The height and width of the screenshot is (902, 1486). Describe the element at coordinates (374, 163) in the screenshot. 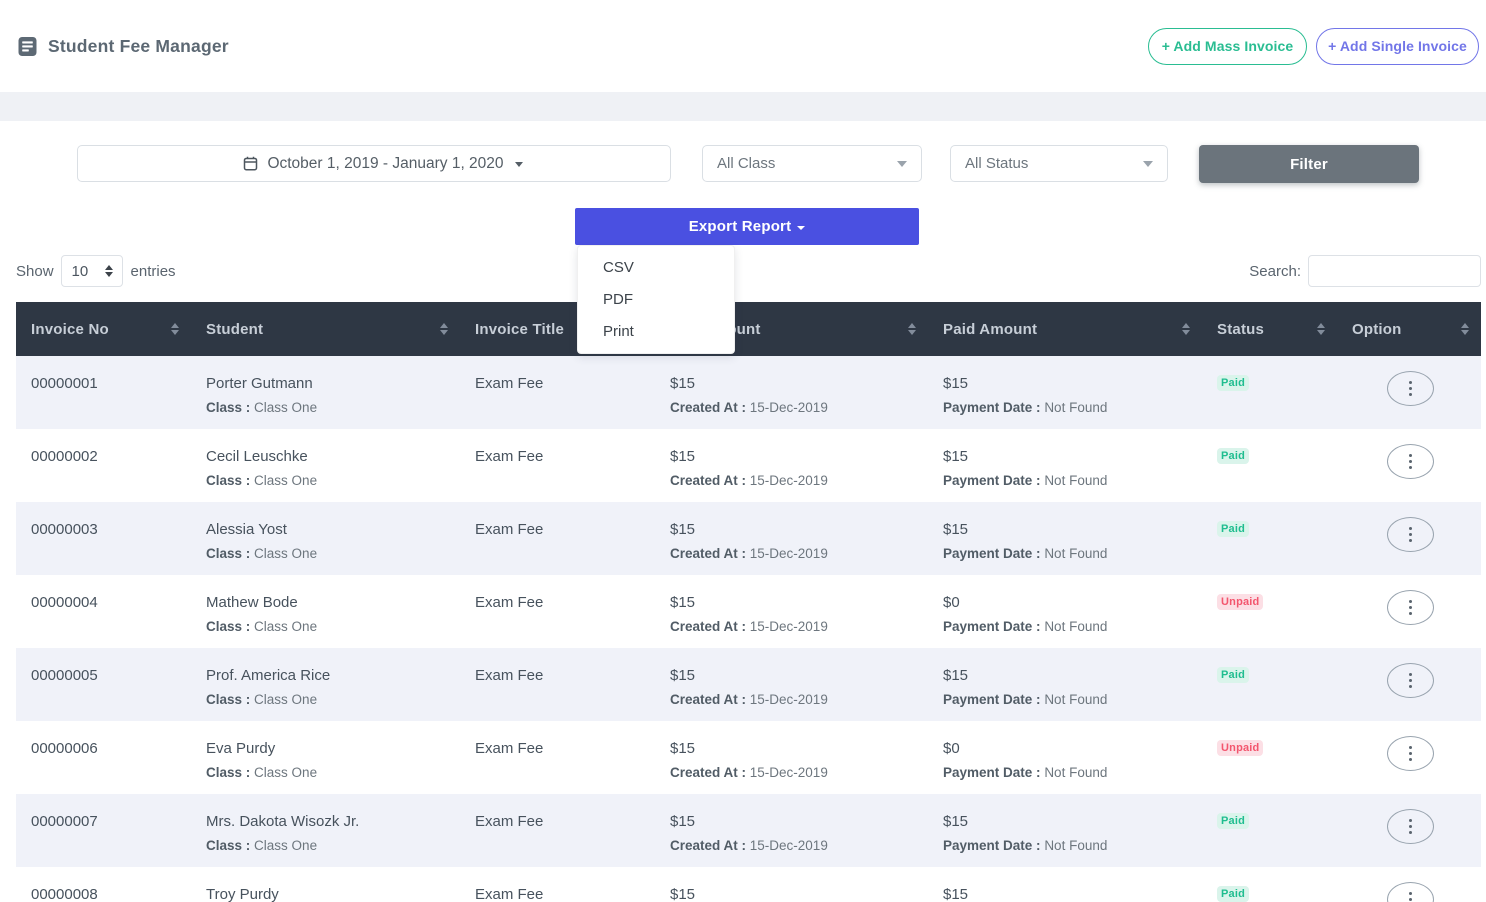

I see `date-range-picker: October 1, 2019 - January 1, 2020` at that location.